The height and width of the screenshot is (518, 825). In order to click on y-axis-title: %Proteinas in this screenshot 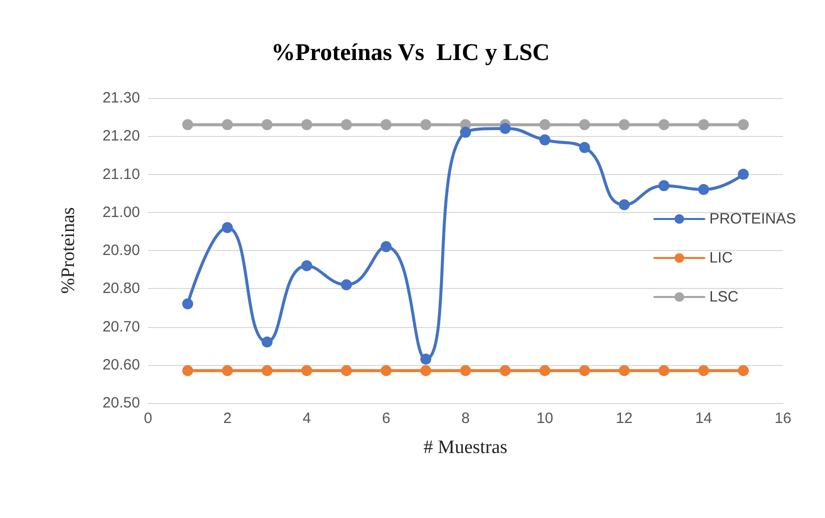, I will do `click(68, 250)`.